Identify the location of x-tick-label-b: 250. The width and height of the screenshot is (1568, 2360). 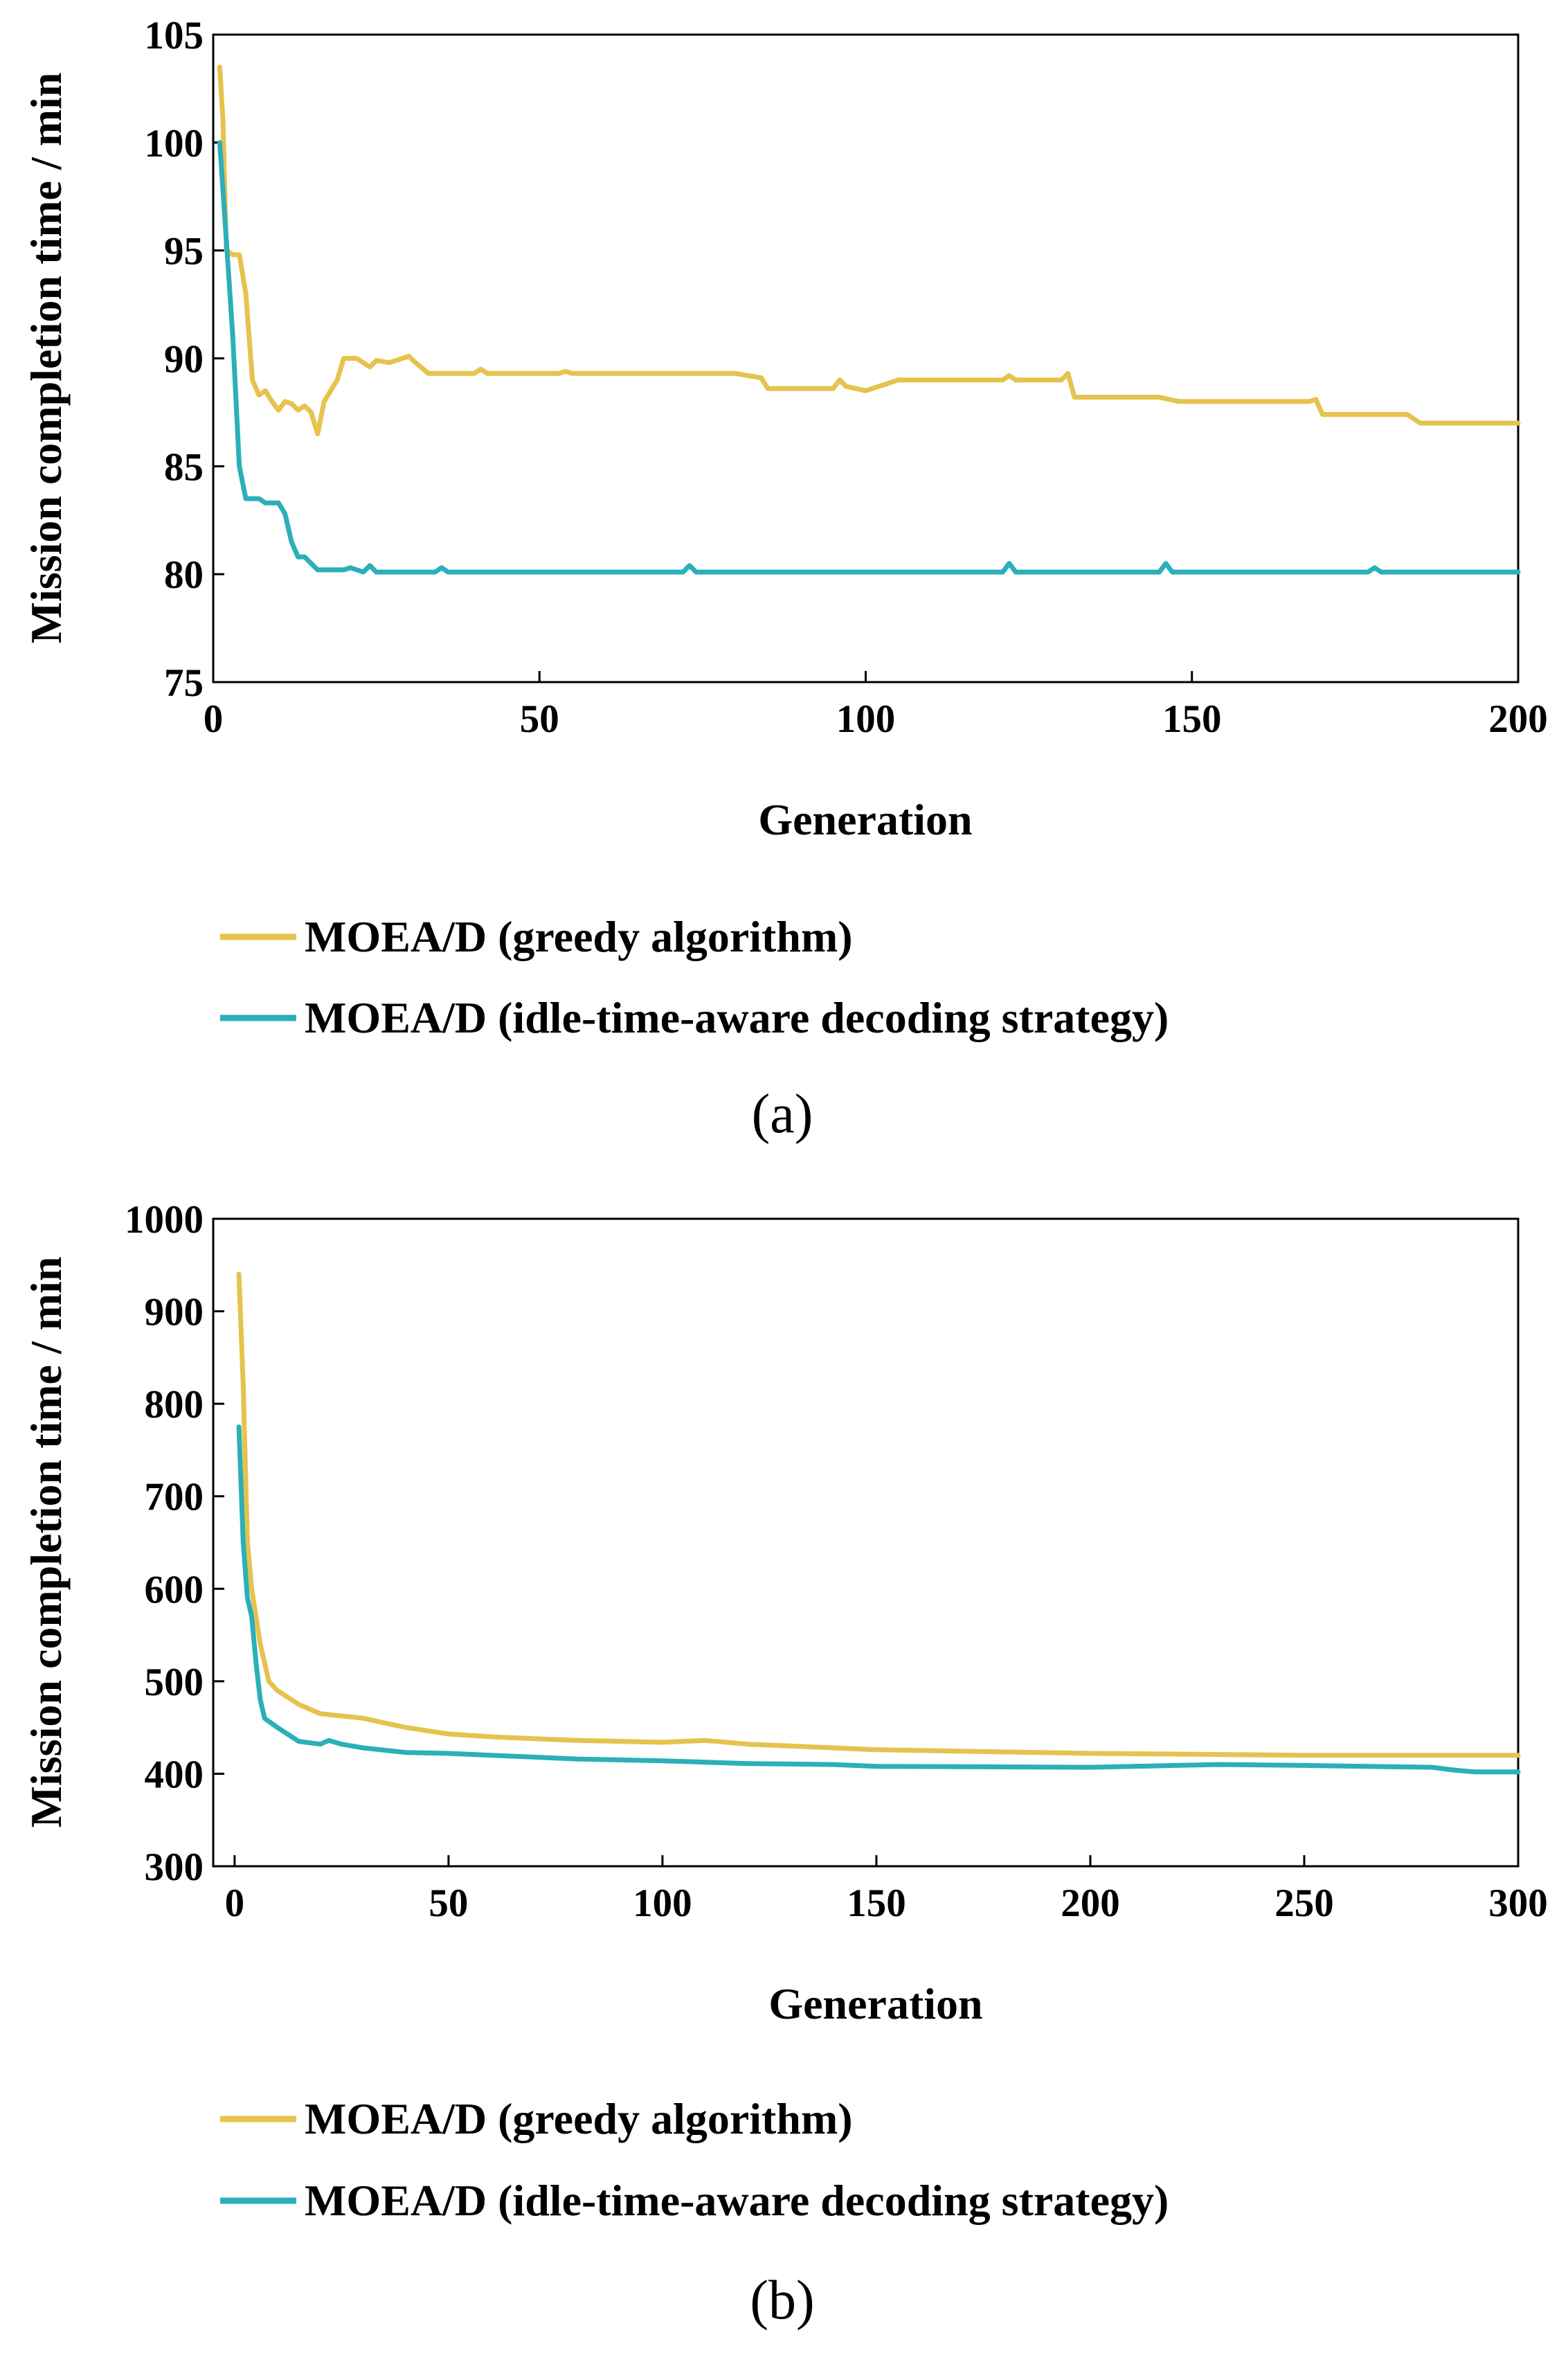
(1304, 1903).